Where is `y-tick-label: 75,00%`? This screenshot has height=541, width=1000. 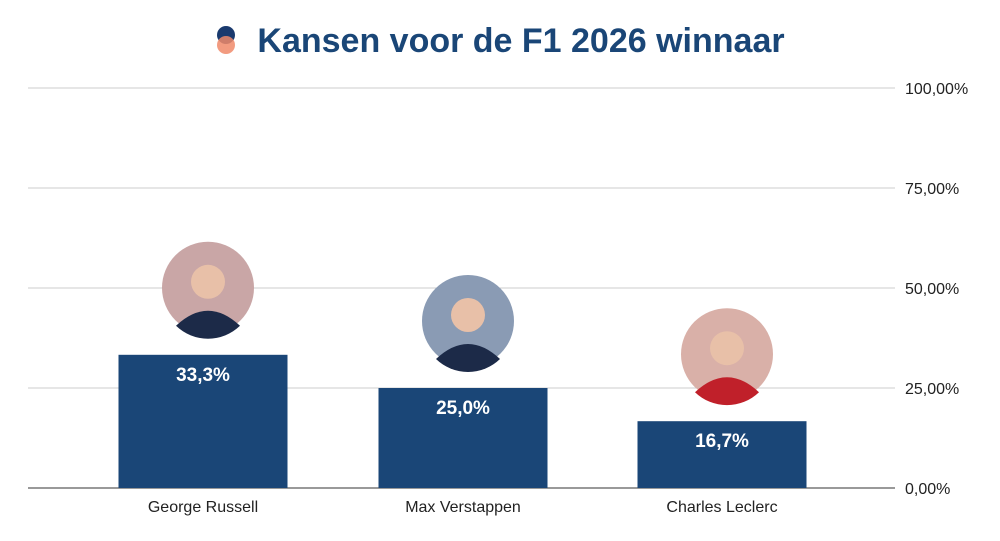 y-tick-label: 75,00% is located at coordinates (932, 189).